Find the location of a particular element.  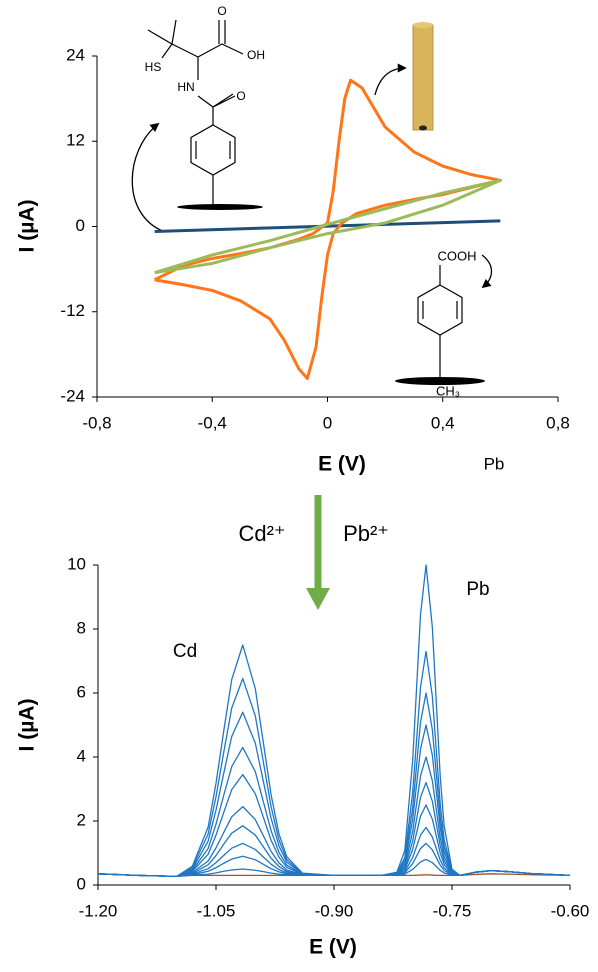

annotation: HN is located at coordinates (185, 87).